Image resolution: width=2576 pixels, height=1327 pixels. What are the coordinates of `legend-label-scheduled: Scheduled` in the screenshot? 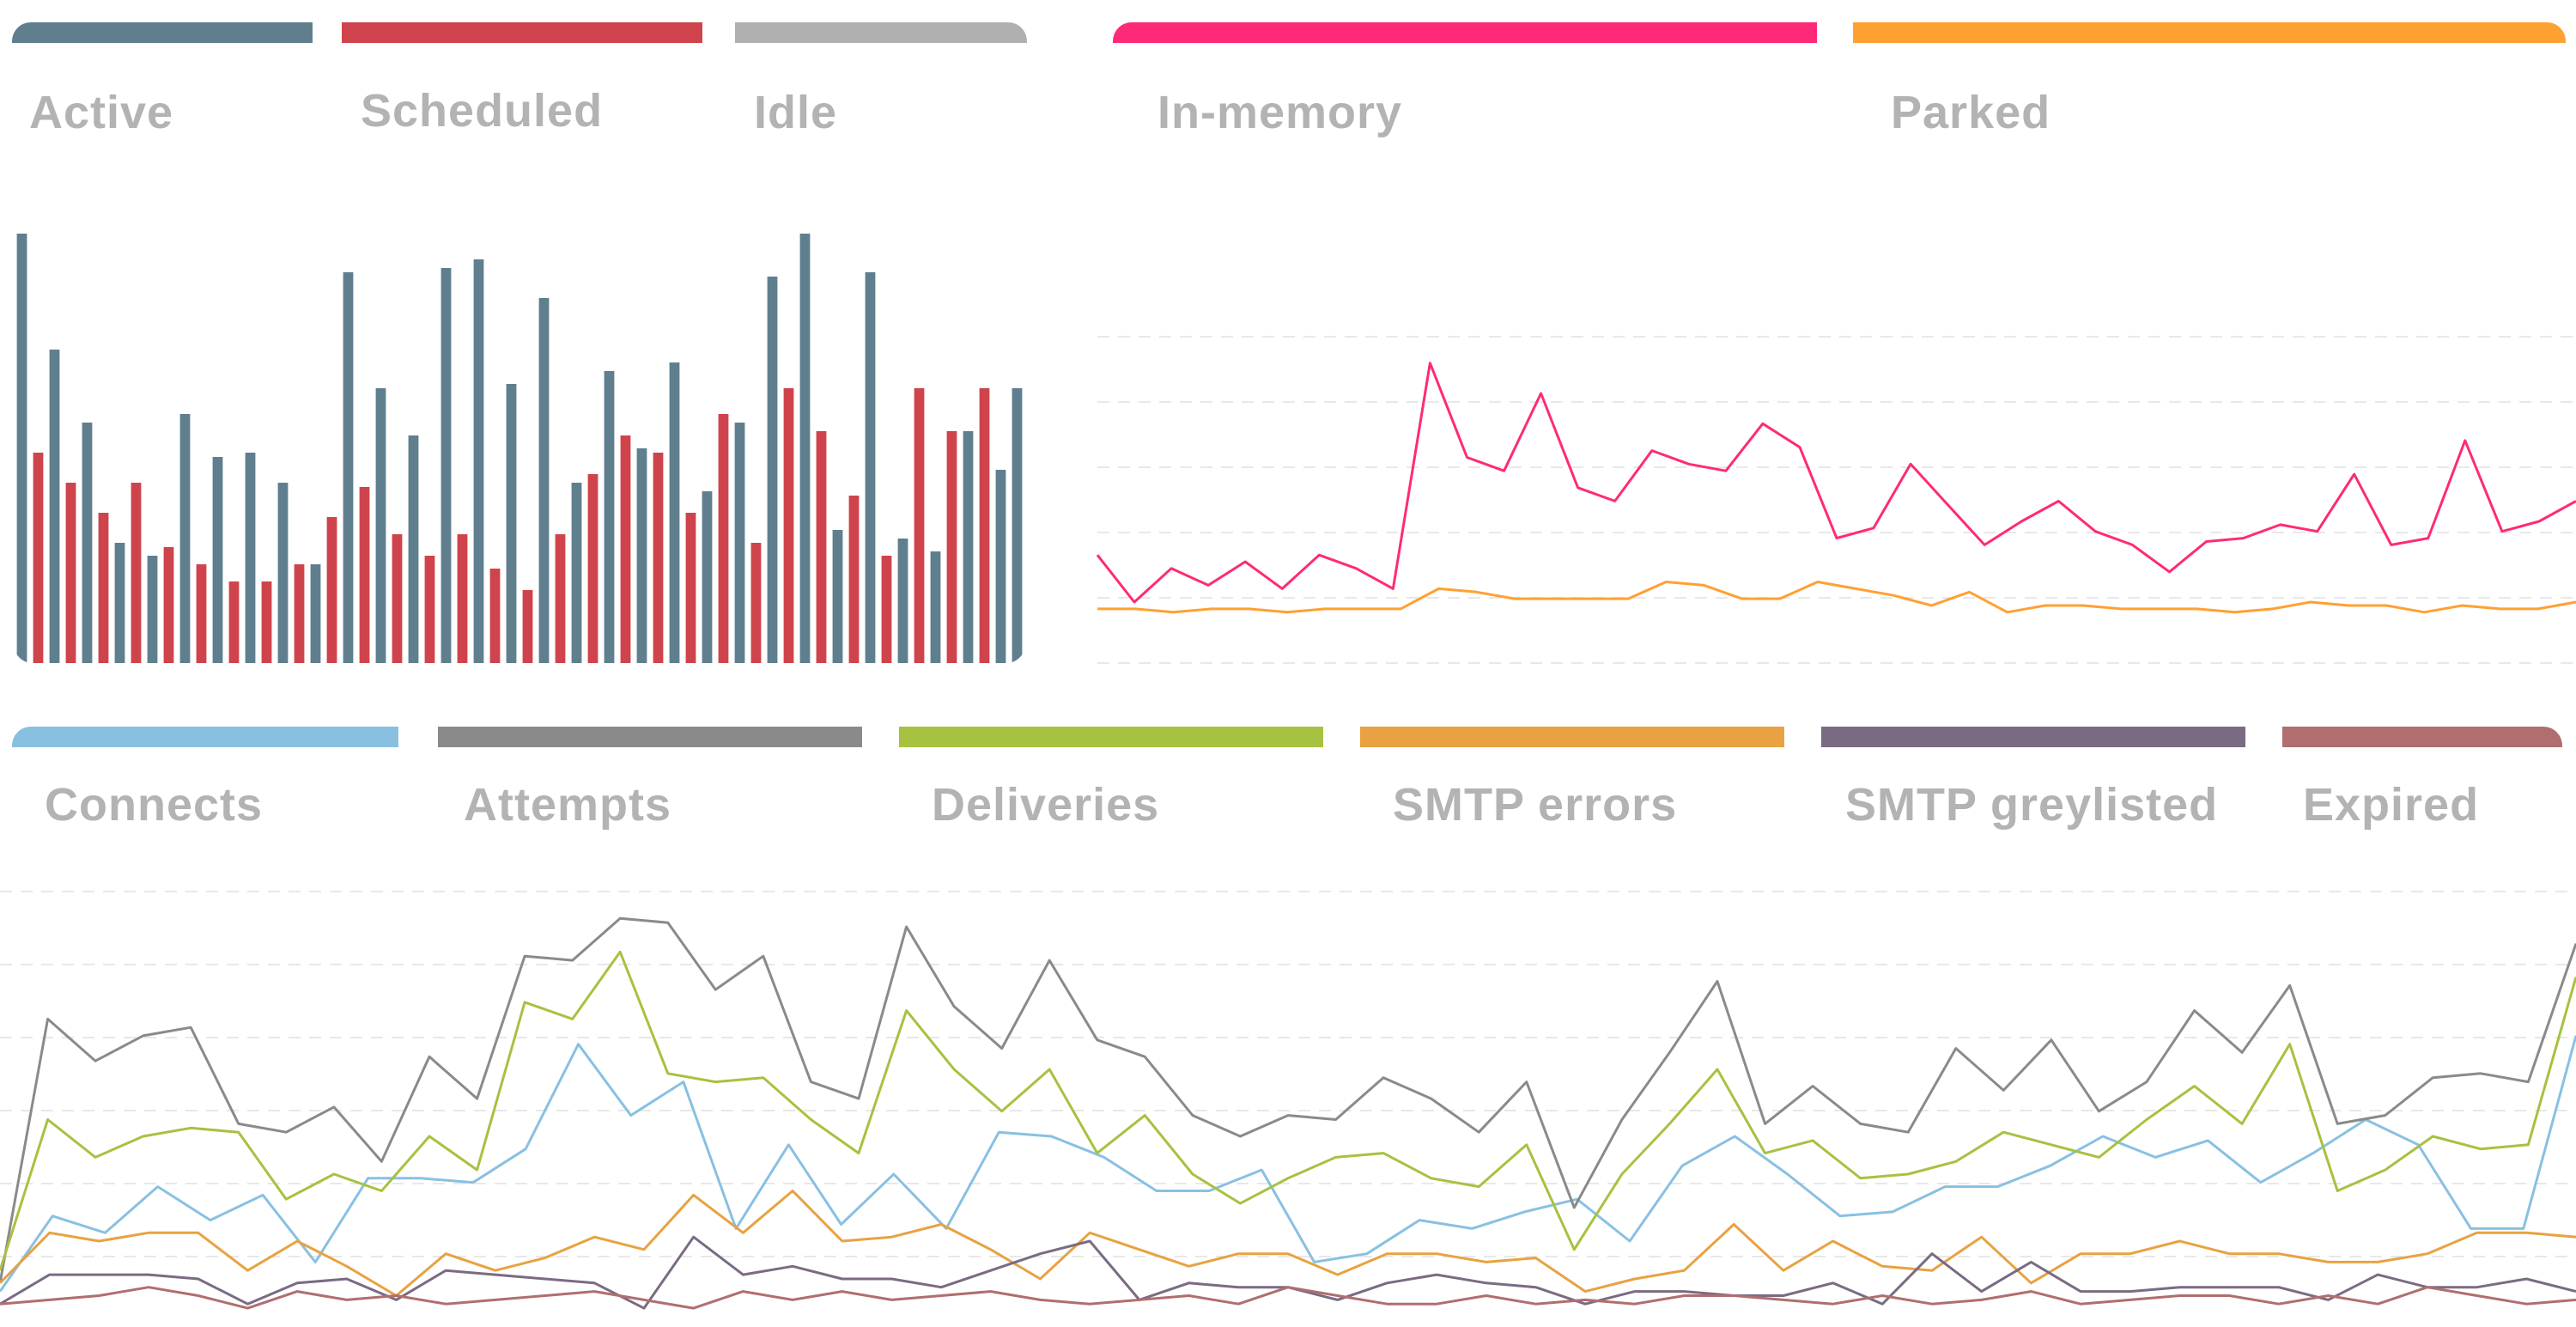 It's located at (483, 111).